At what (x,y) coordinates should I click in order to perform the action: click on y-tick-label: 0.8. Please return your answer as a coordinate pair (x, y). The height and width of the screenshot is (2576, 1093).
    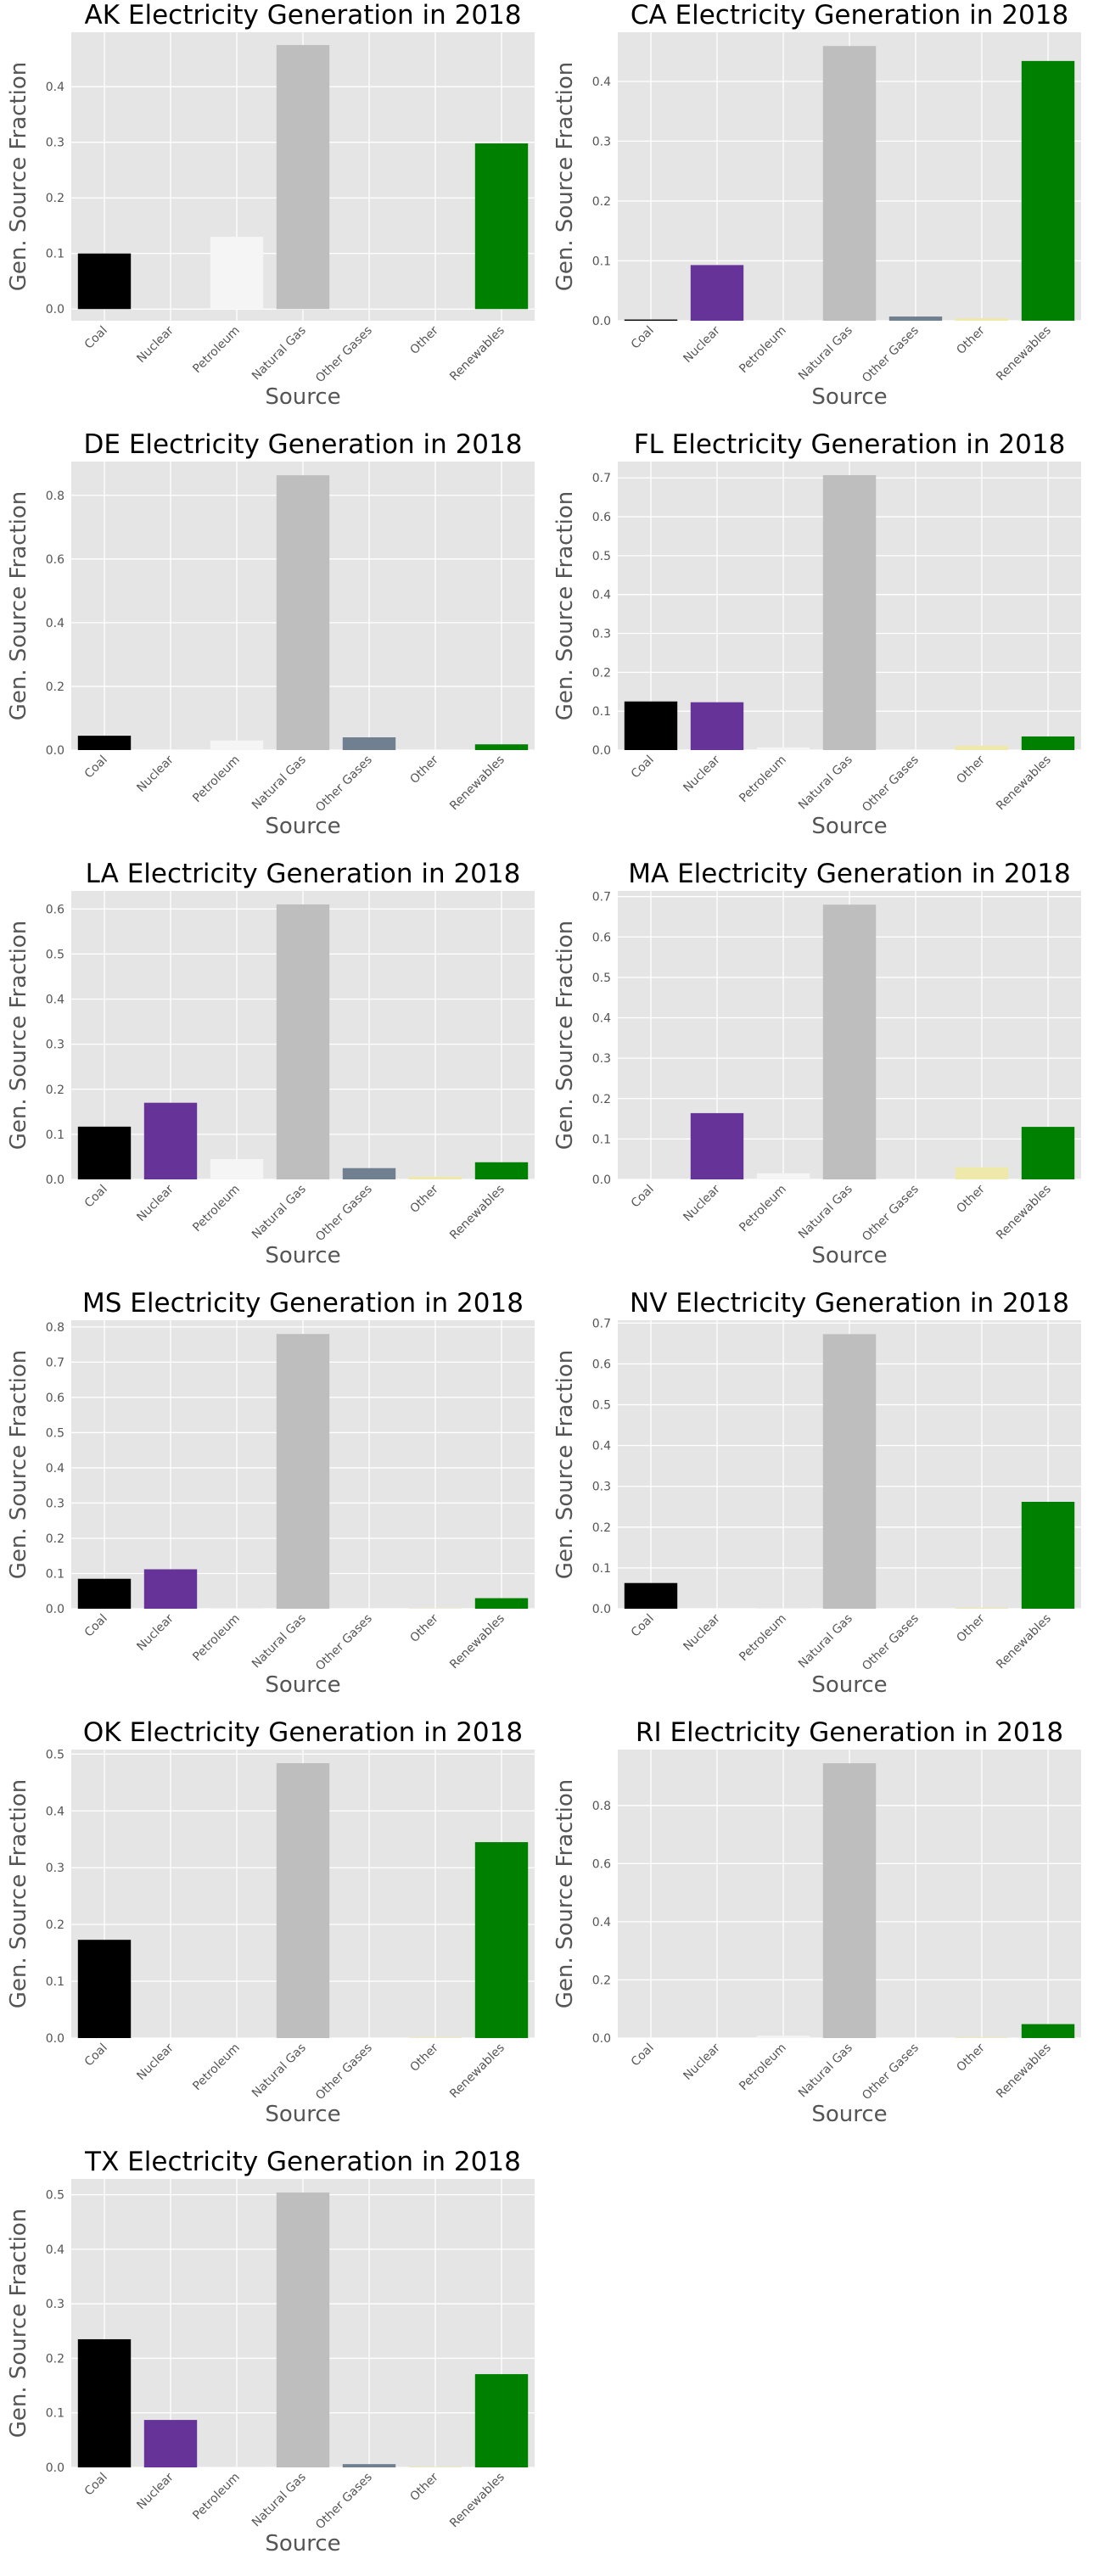
    Looking at the image, I should click on (601, 1806).